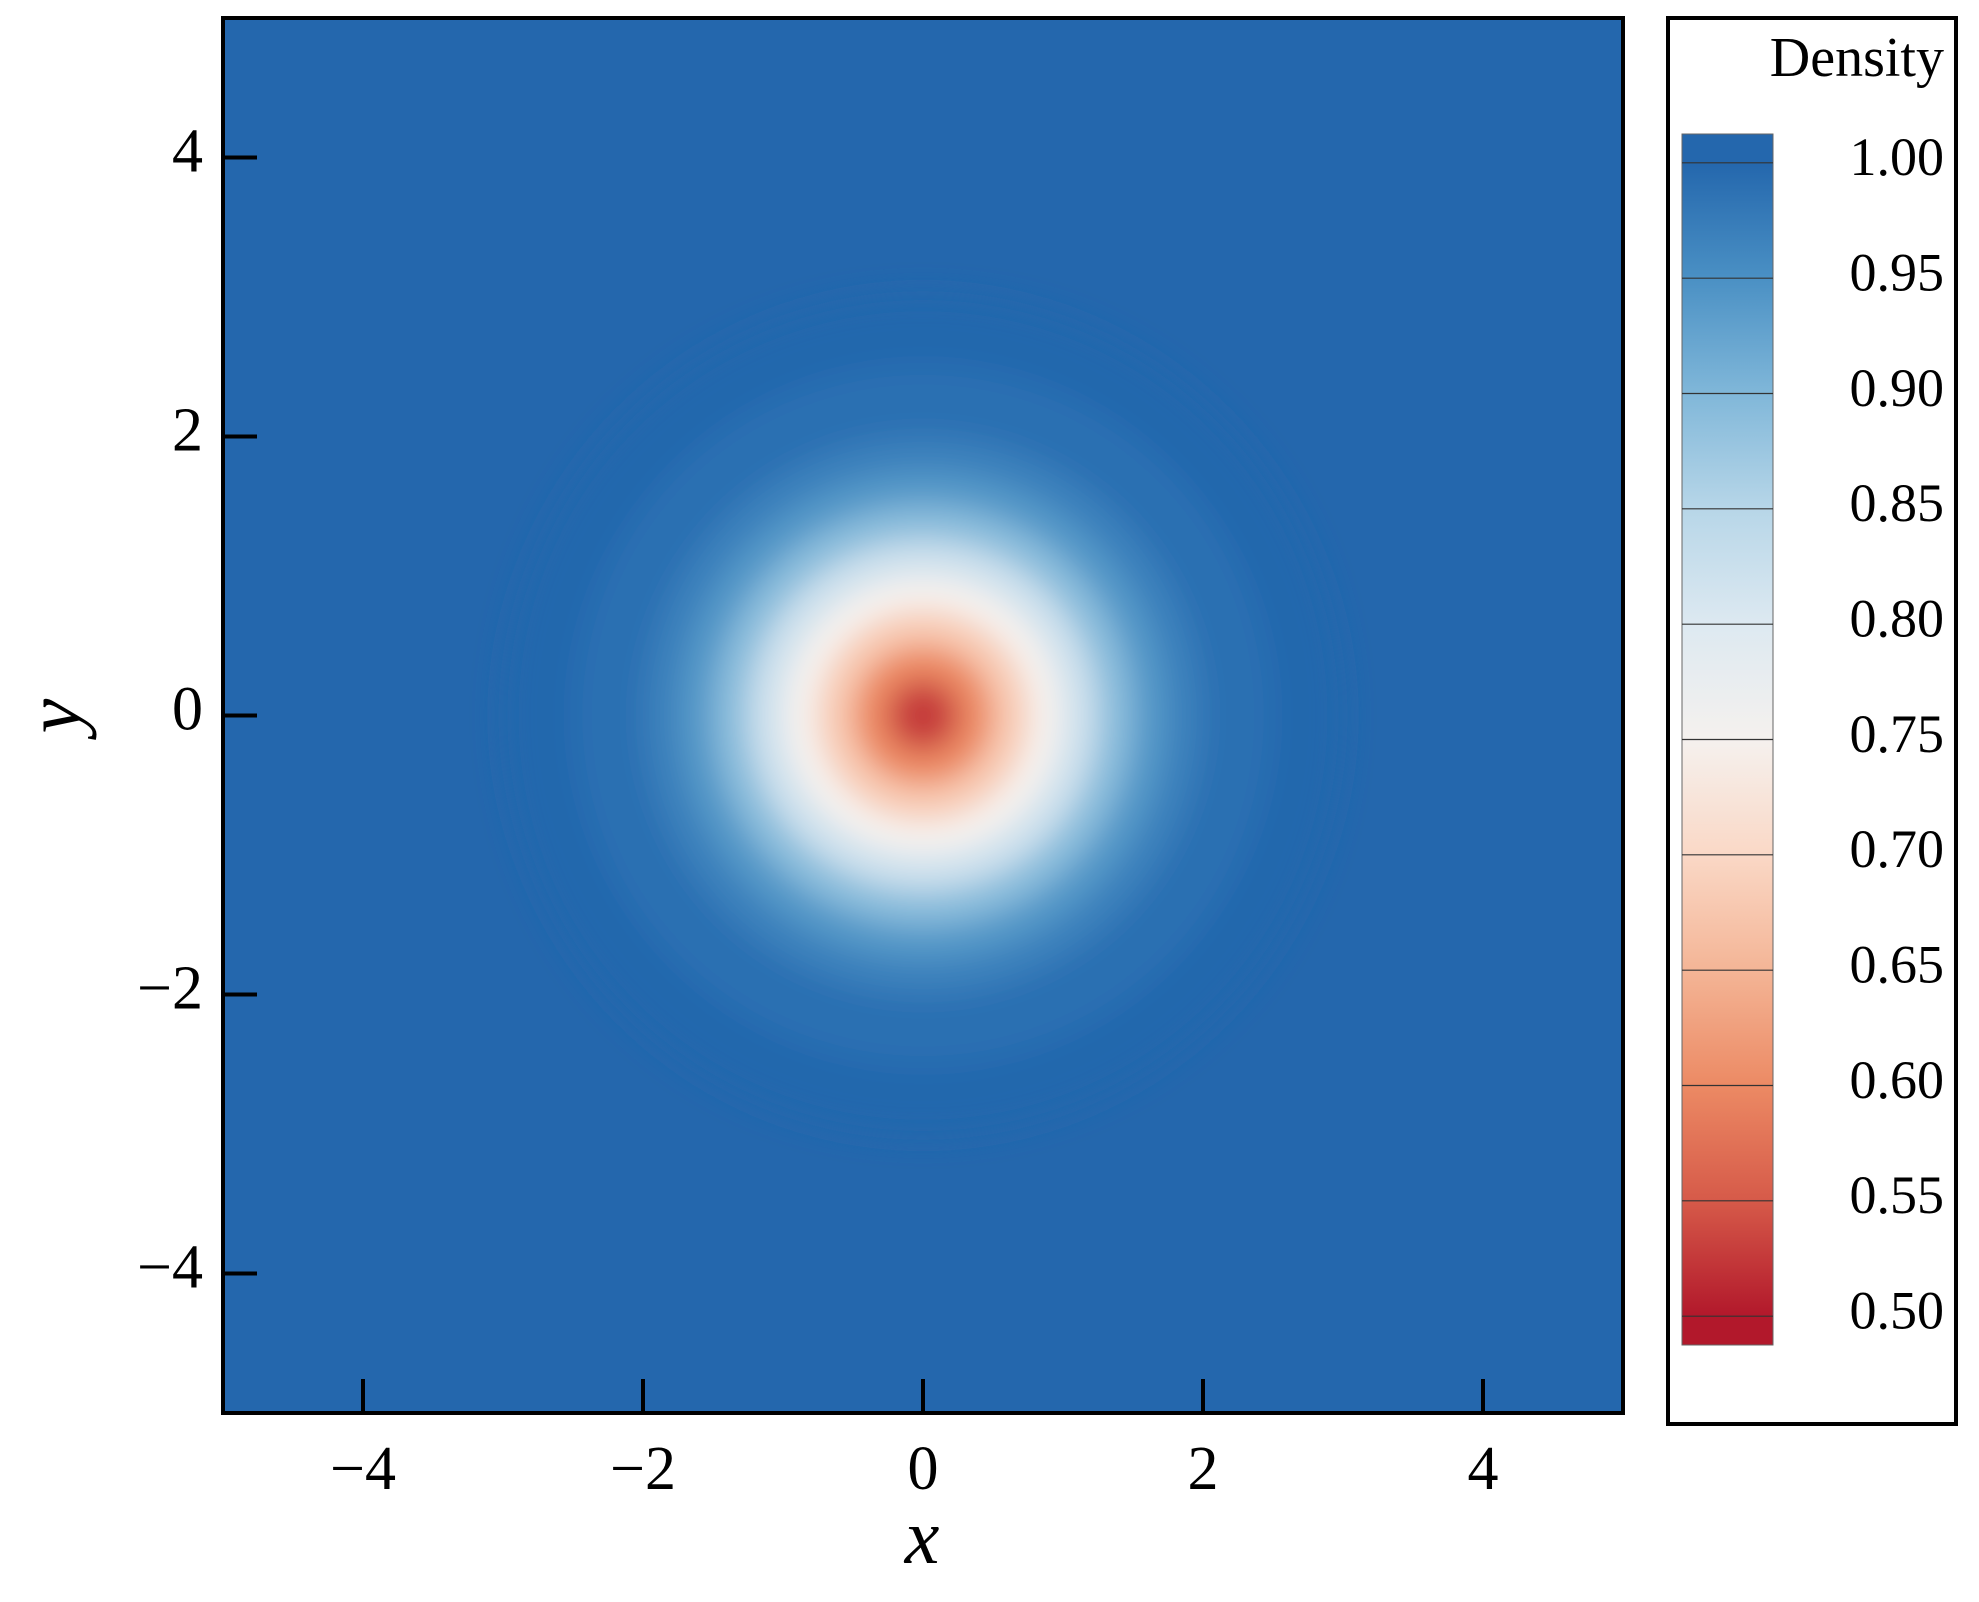 The image size is (1979, 1602). I want to click on colorbar-tick-label: 0.80, so click(1897, 619).